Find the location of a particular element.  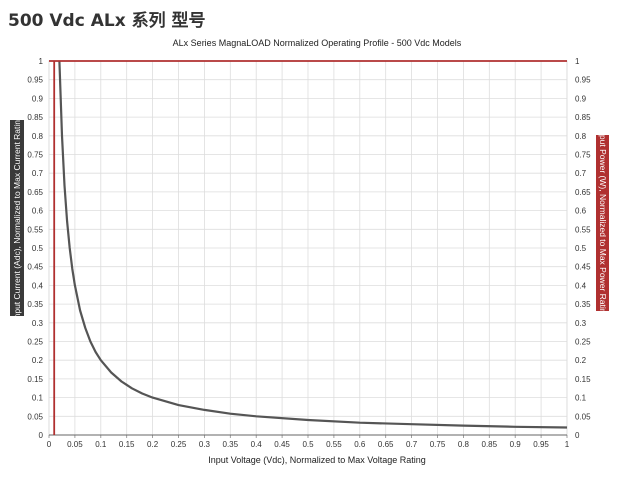

y-right-tick-label: 0.65 is located at coordinates (583, 192).